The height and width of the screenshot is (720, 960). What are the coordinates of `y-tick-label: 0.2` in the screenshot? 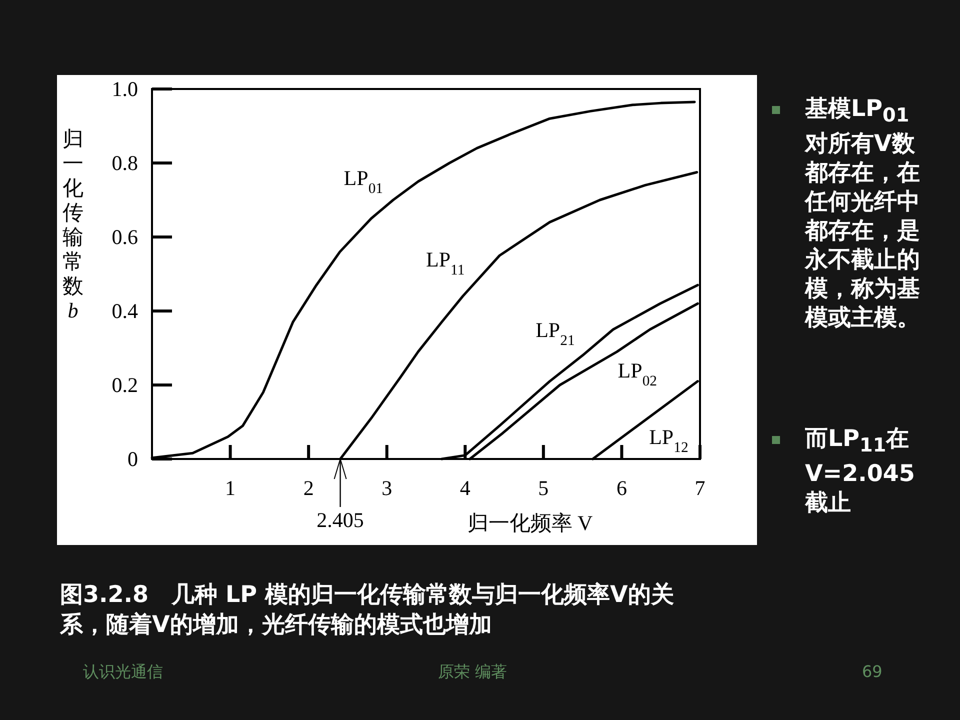 It's located at (125, 385).